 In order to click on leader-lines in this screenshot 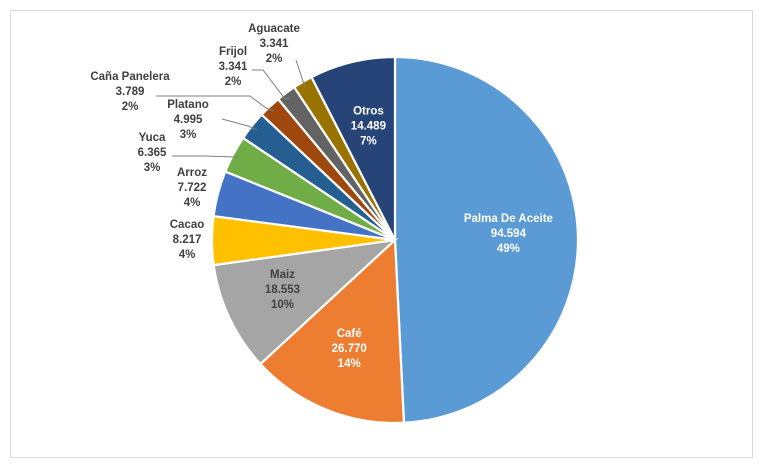, I will do `click(231, 108)`.